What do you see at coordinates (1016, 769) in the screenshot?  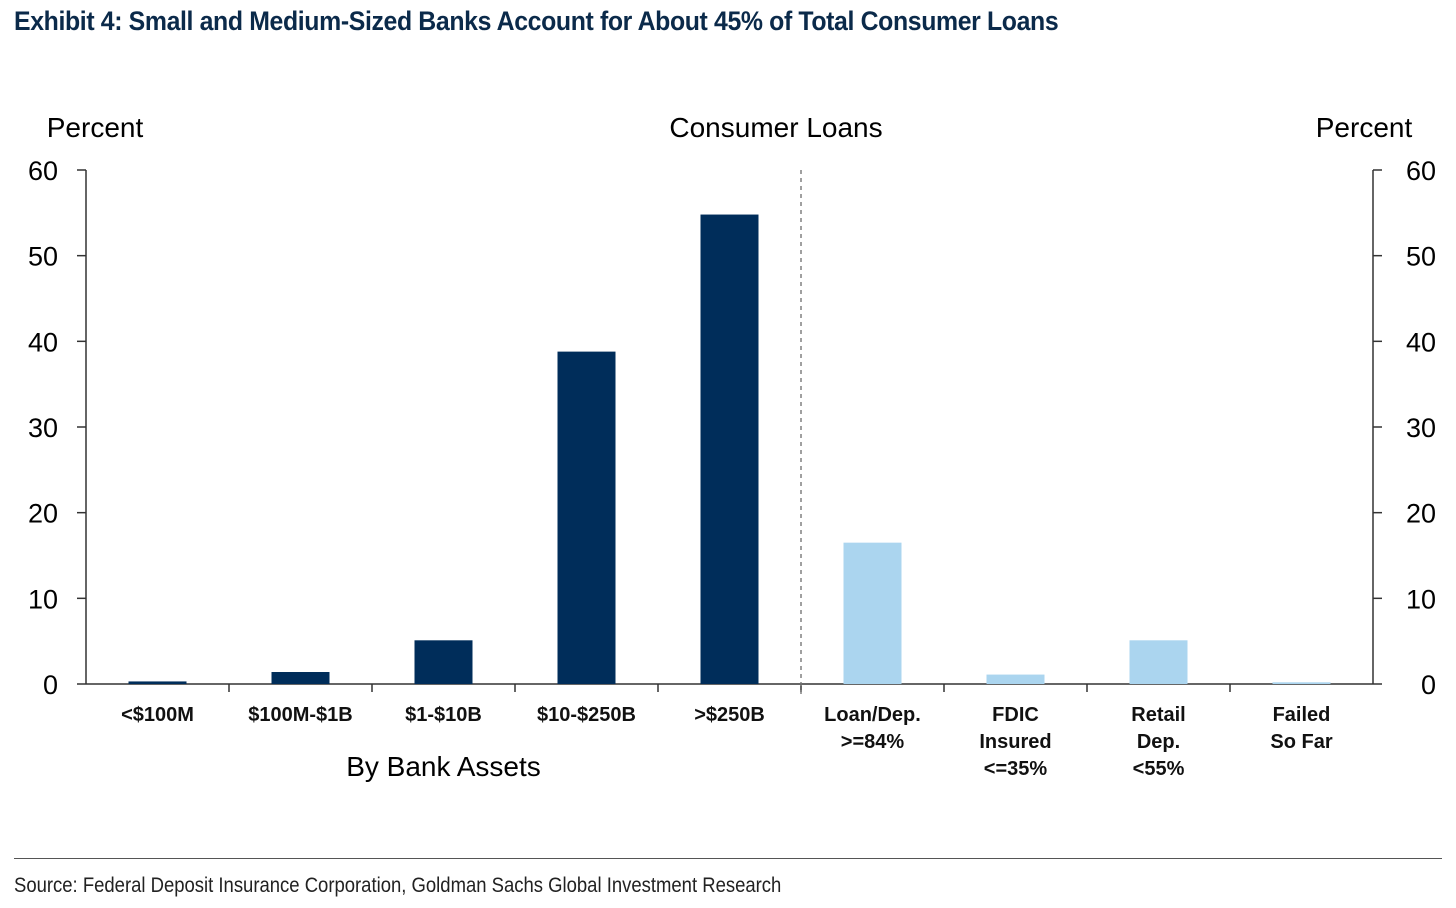 I see `x-tick-label: <=35%` at bounding box center [1016, 769].